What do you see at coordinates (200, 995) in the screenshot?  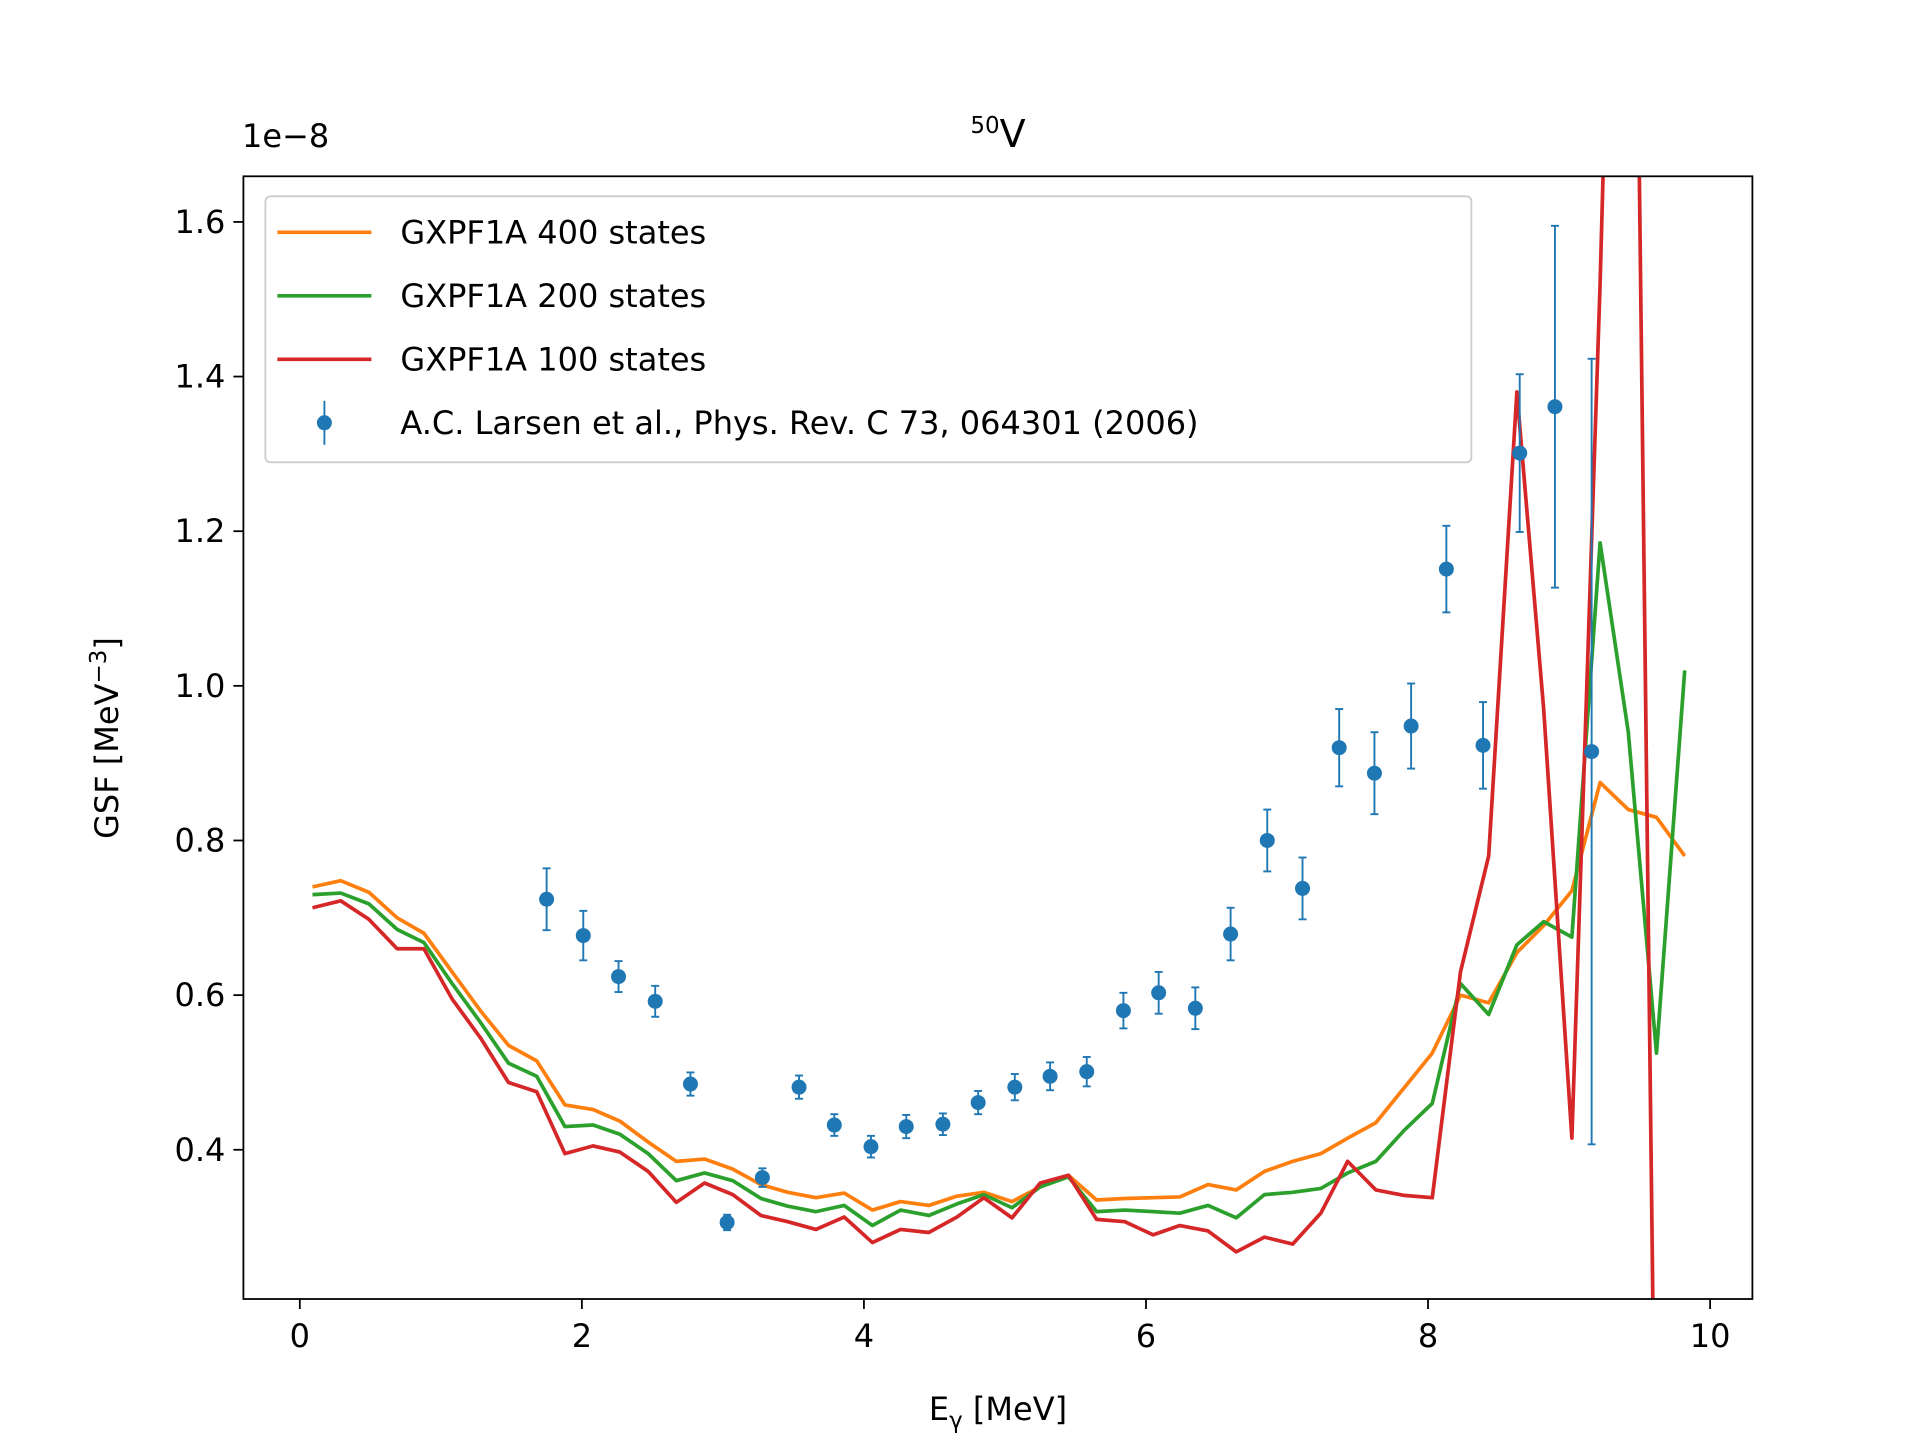 I see `y-tick-label: 0.6` at bounding box center [200, 995].